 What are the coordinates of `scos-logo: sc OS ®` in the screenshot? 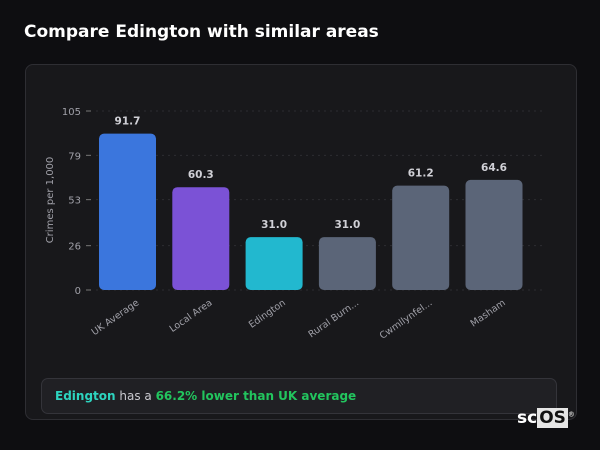 It's located at (546, 418).